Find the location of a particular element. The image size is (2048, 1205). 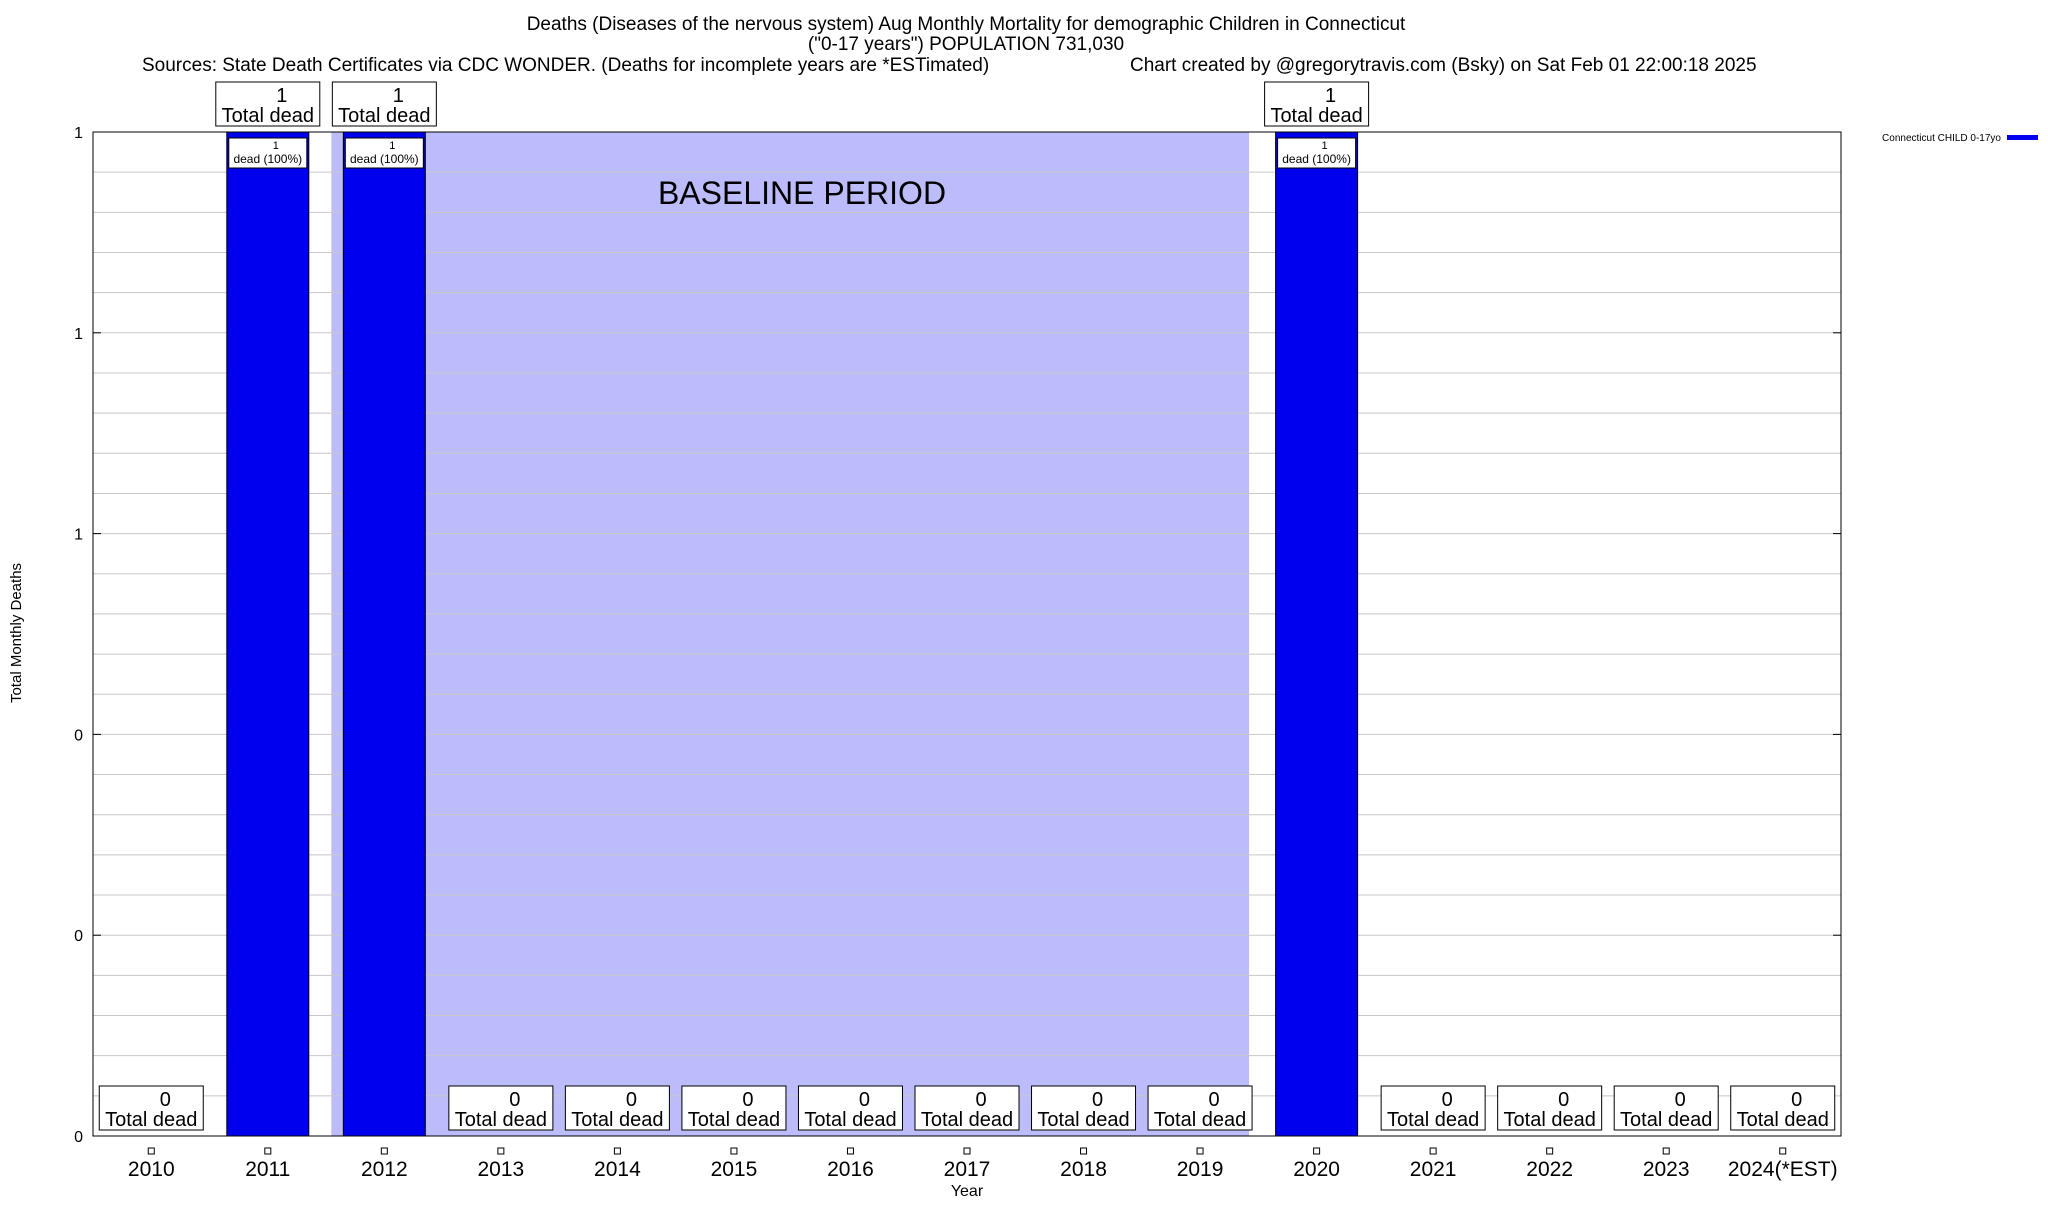

legend: Connecticut CHILD 0-17yo is located at coordinates (1960, 138).